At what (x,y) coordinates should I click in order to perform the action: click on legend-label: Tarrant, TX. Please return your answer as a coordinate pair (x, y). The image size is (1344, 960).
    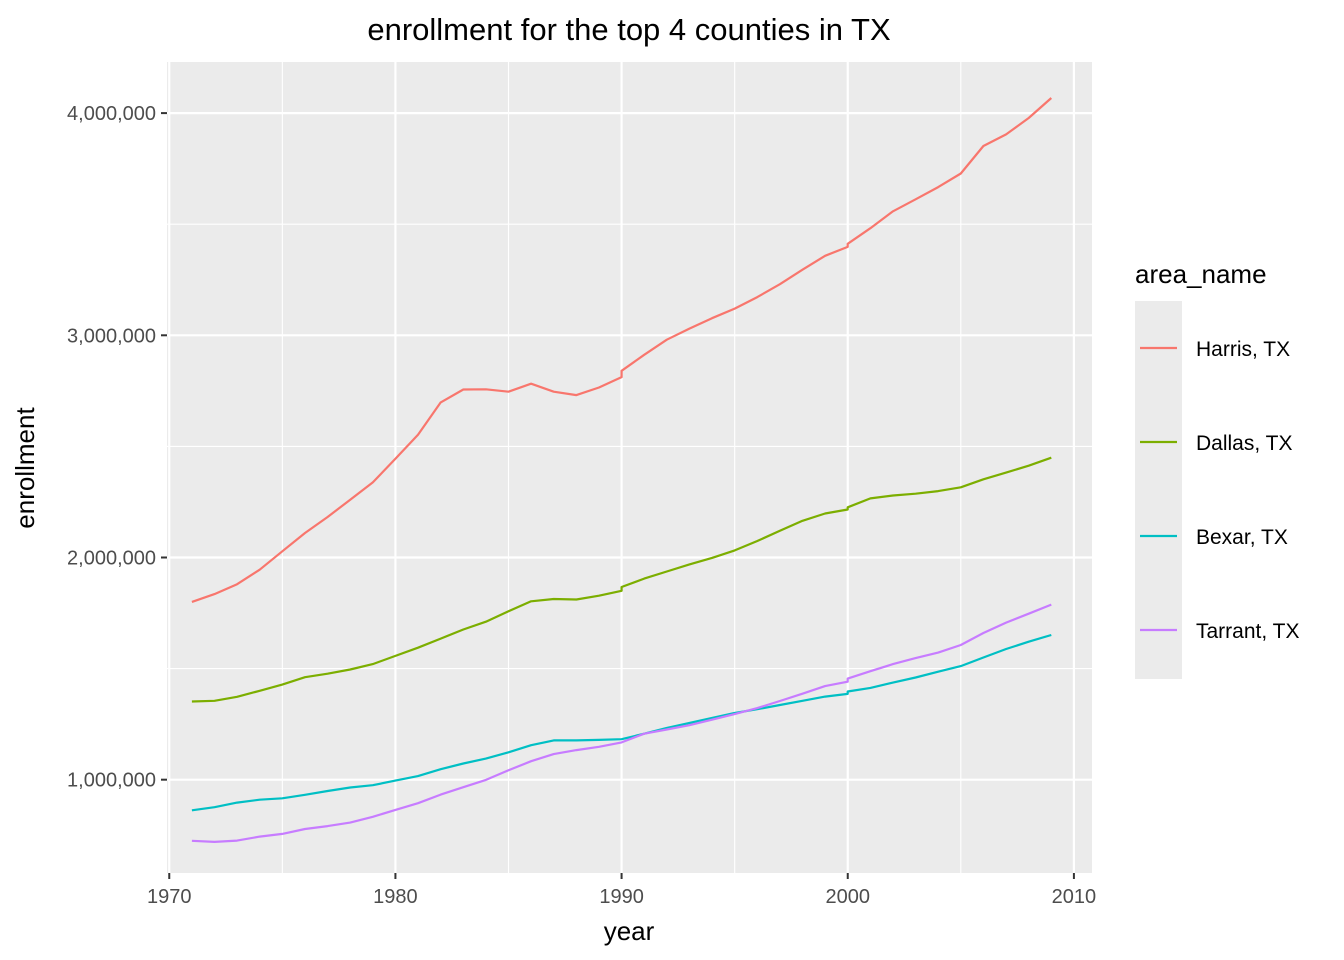
    Looking at the image, I should click on (1247, 631).